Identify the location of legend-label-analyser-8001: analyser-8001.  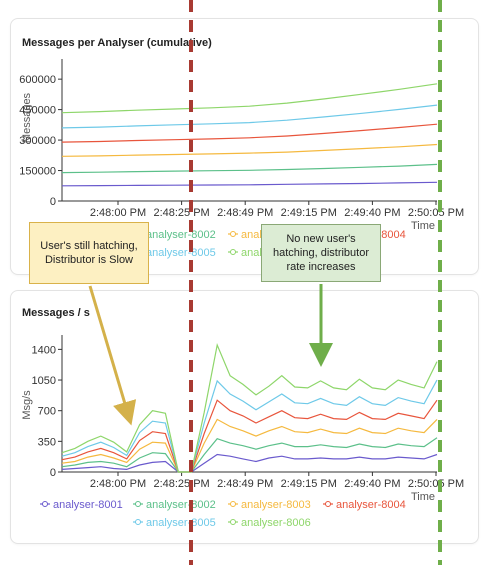
(88, 505).